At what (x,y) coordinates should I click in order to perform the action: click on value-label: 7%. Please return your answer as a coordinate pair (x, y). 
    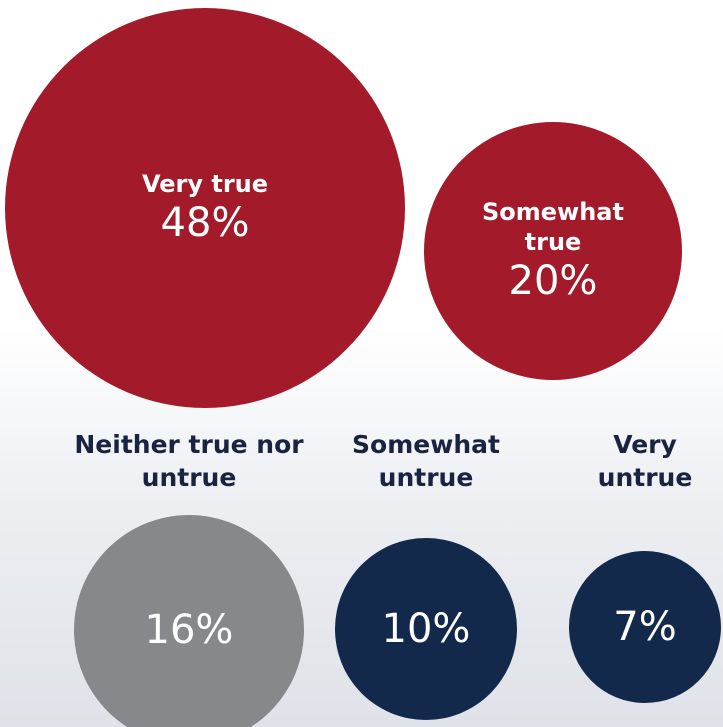
    Looking at the image, I should click on (645, 626).